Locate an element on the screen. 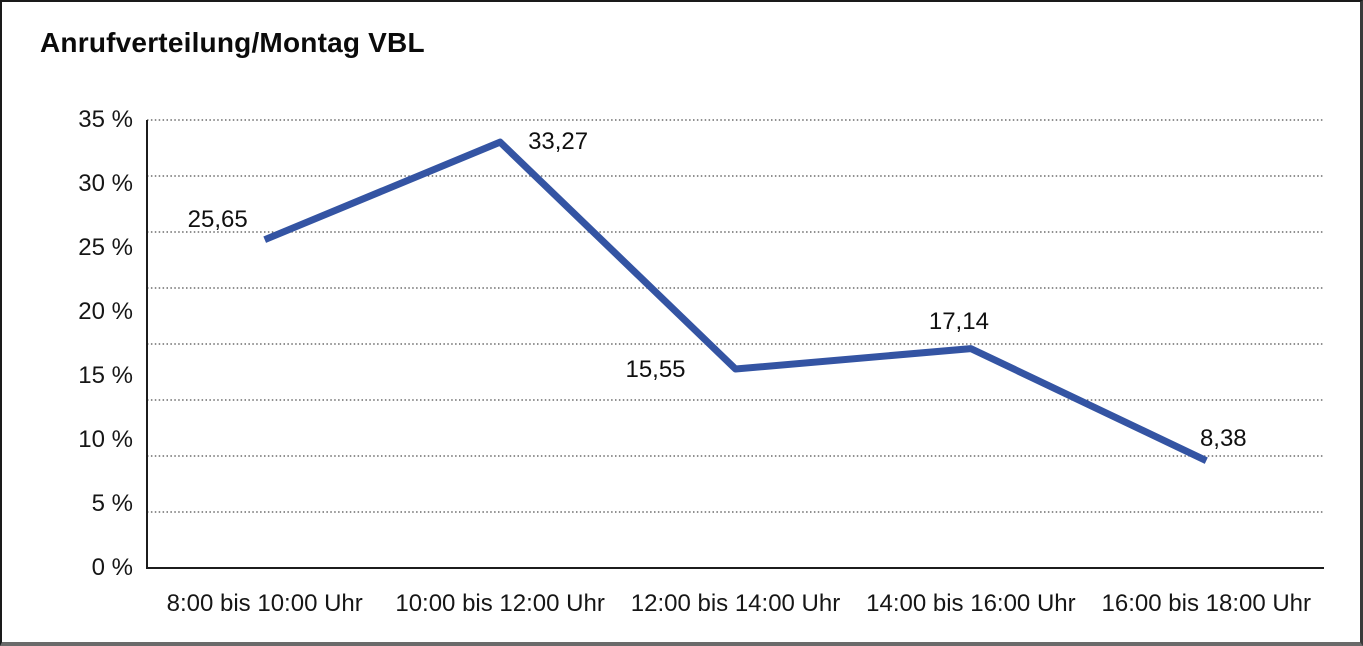 This screenshot has width=1363, height=646. data-point-label: 33,27 is located at coordinates (558, 142).